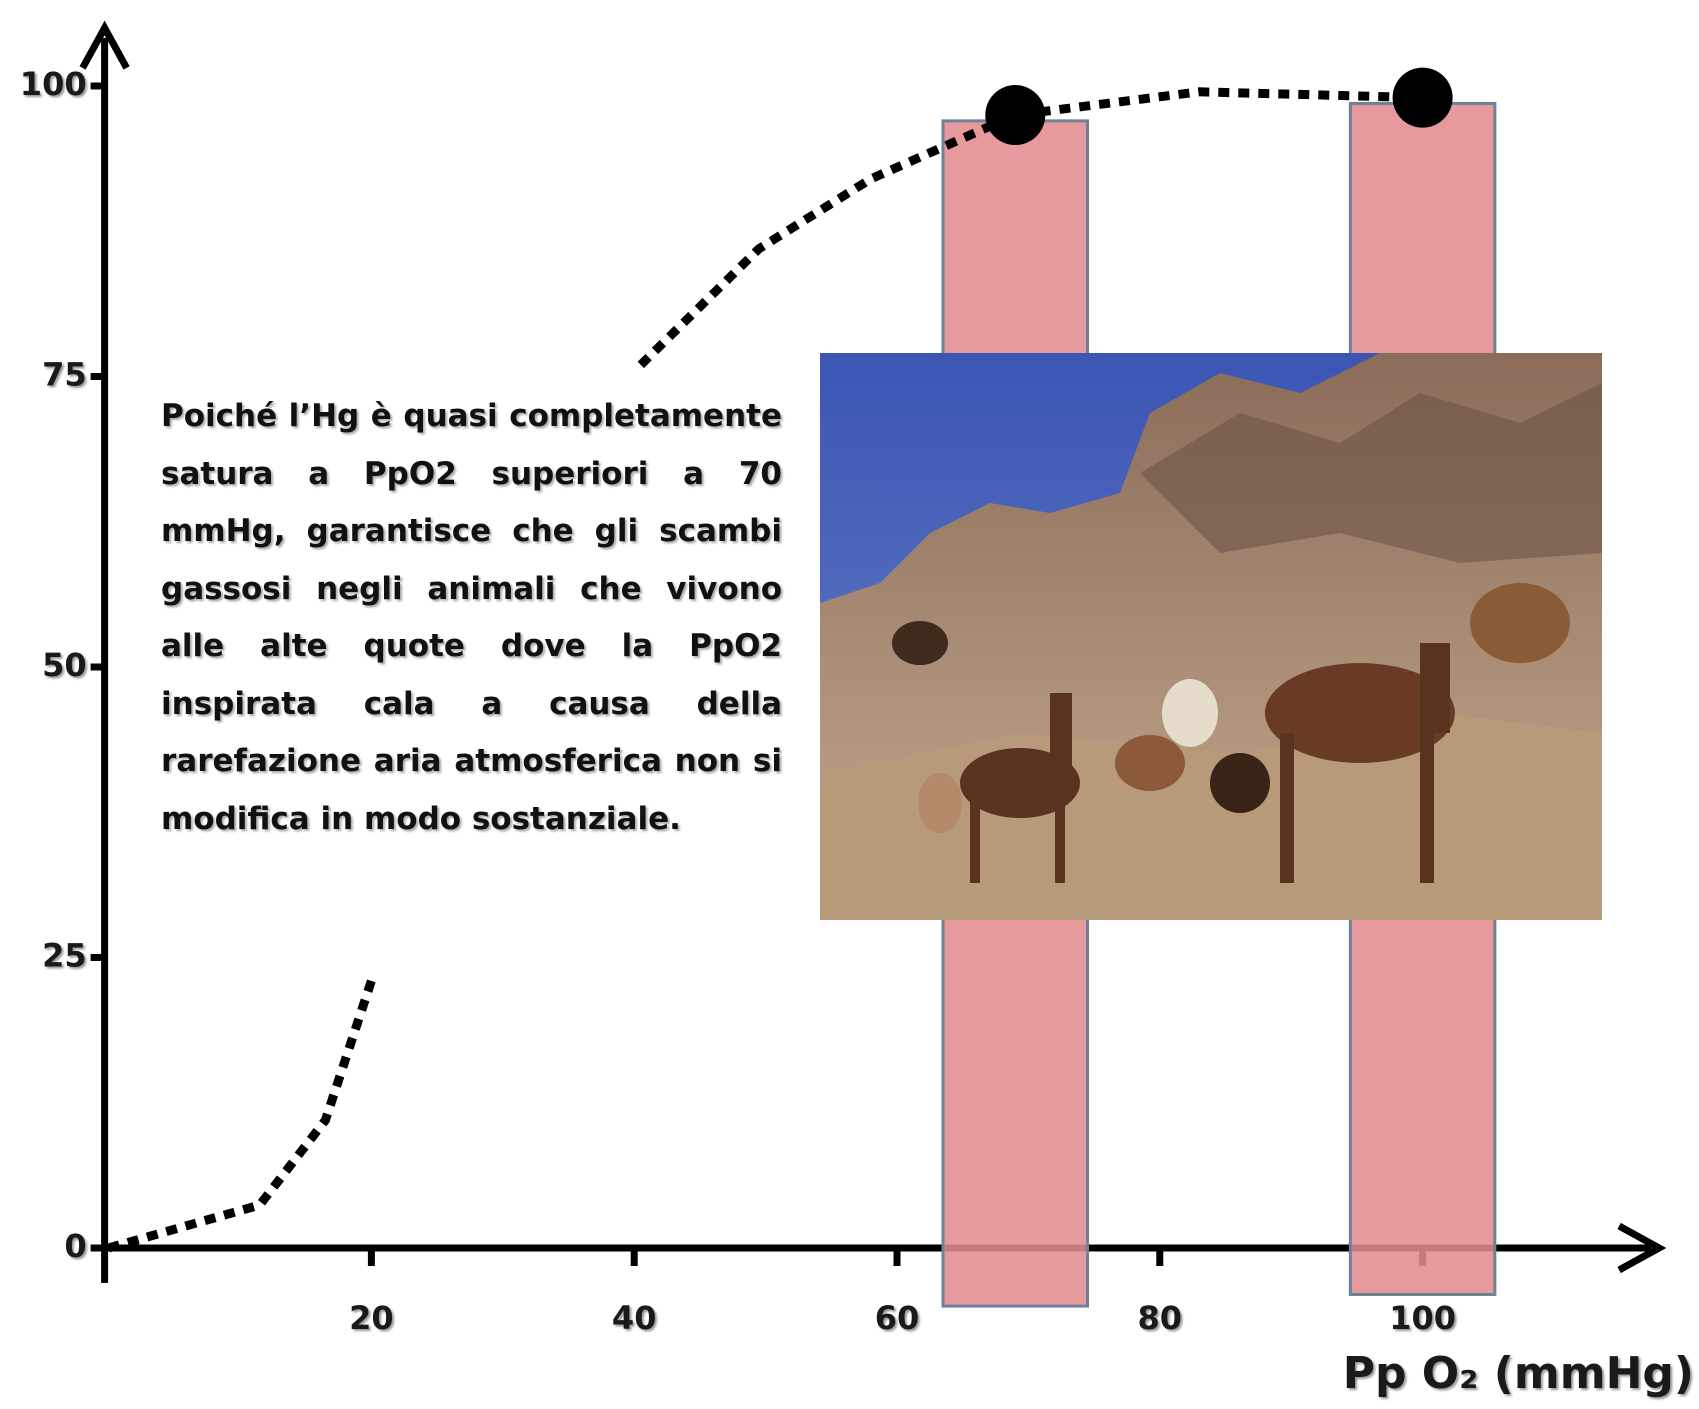  What do you see at coordinates (1518, 1373) in the screenshot?
I see `x-axis-label: Pp O₂ (mmHg)` at bounding box center [1518, 1373].